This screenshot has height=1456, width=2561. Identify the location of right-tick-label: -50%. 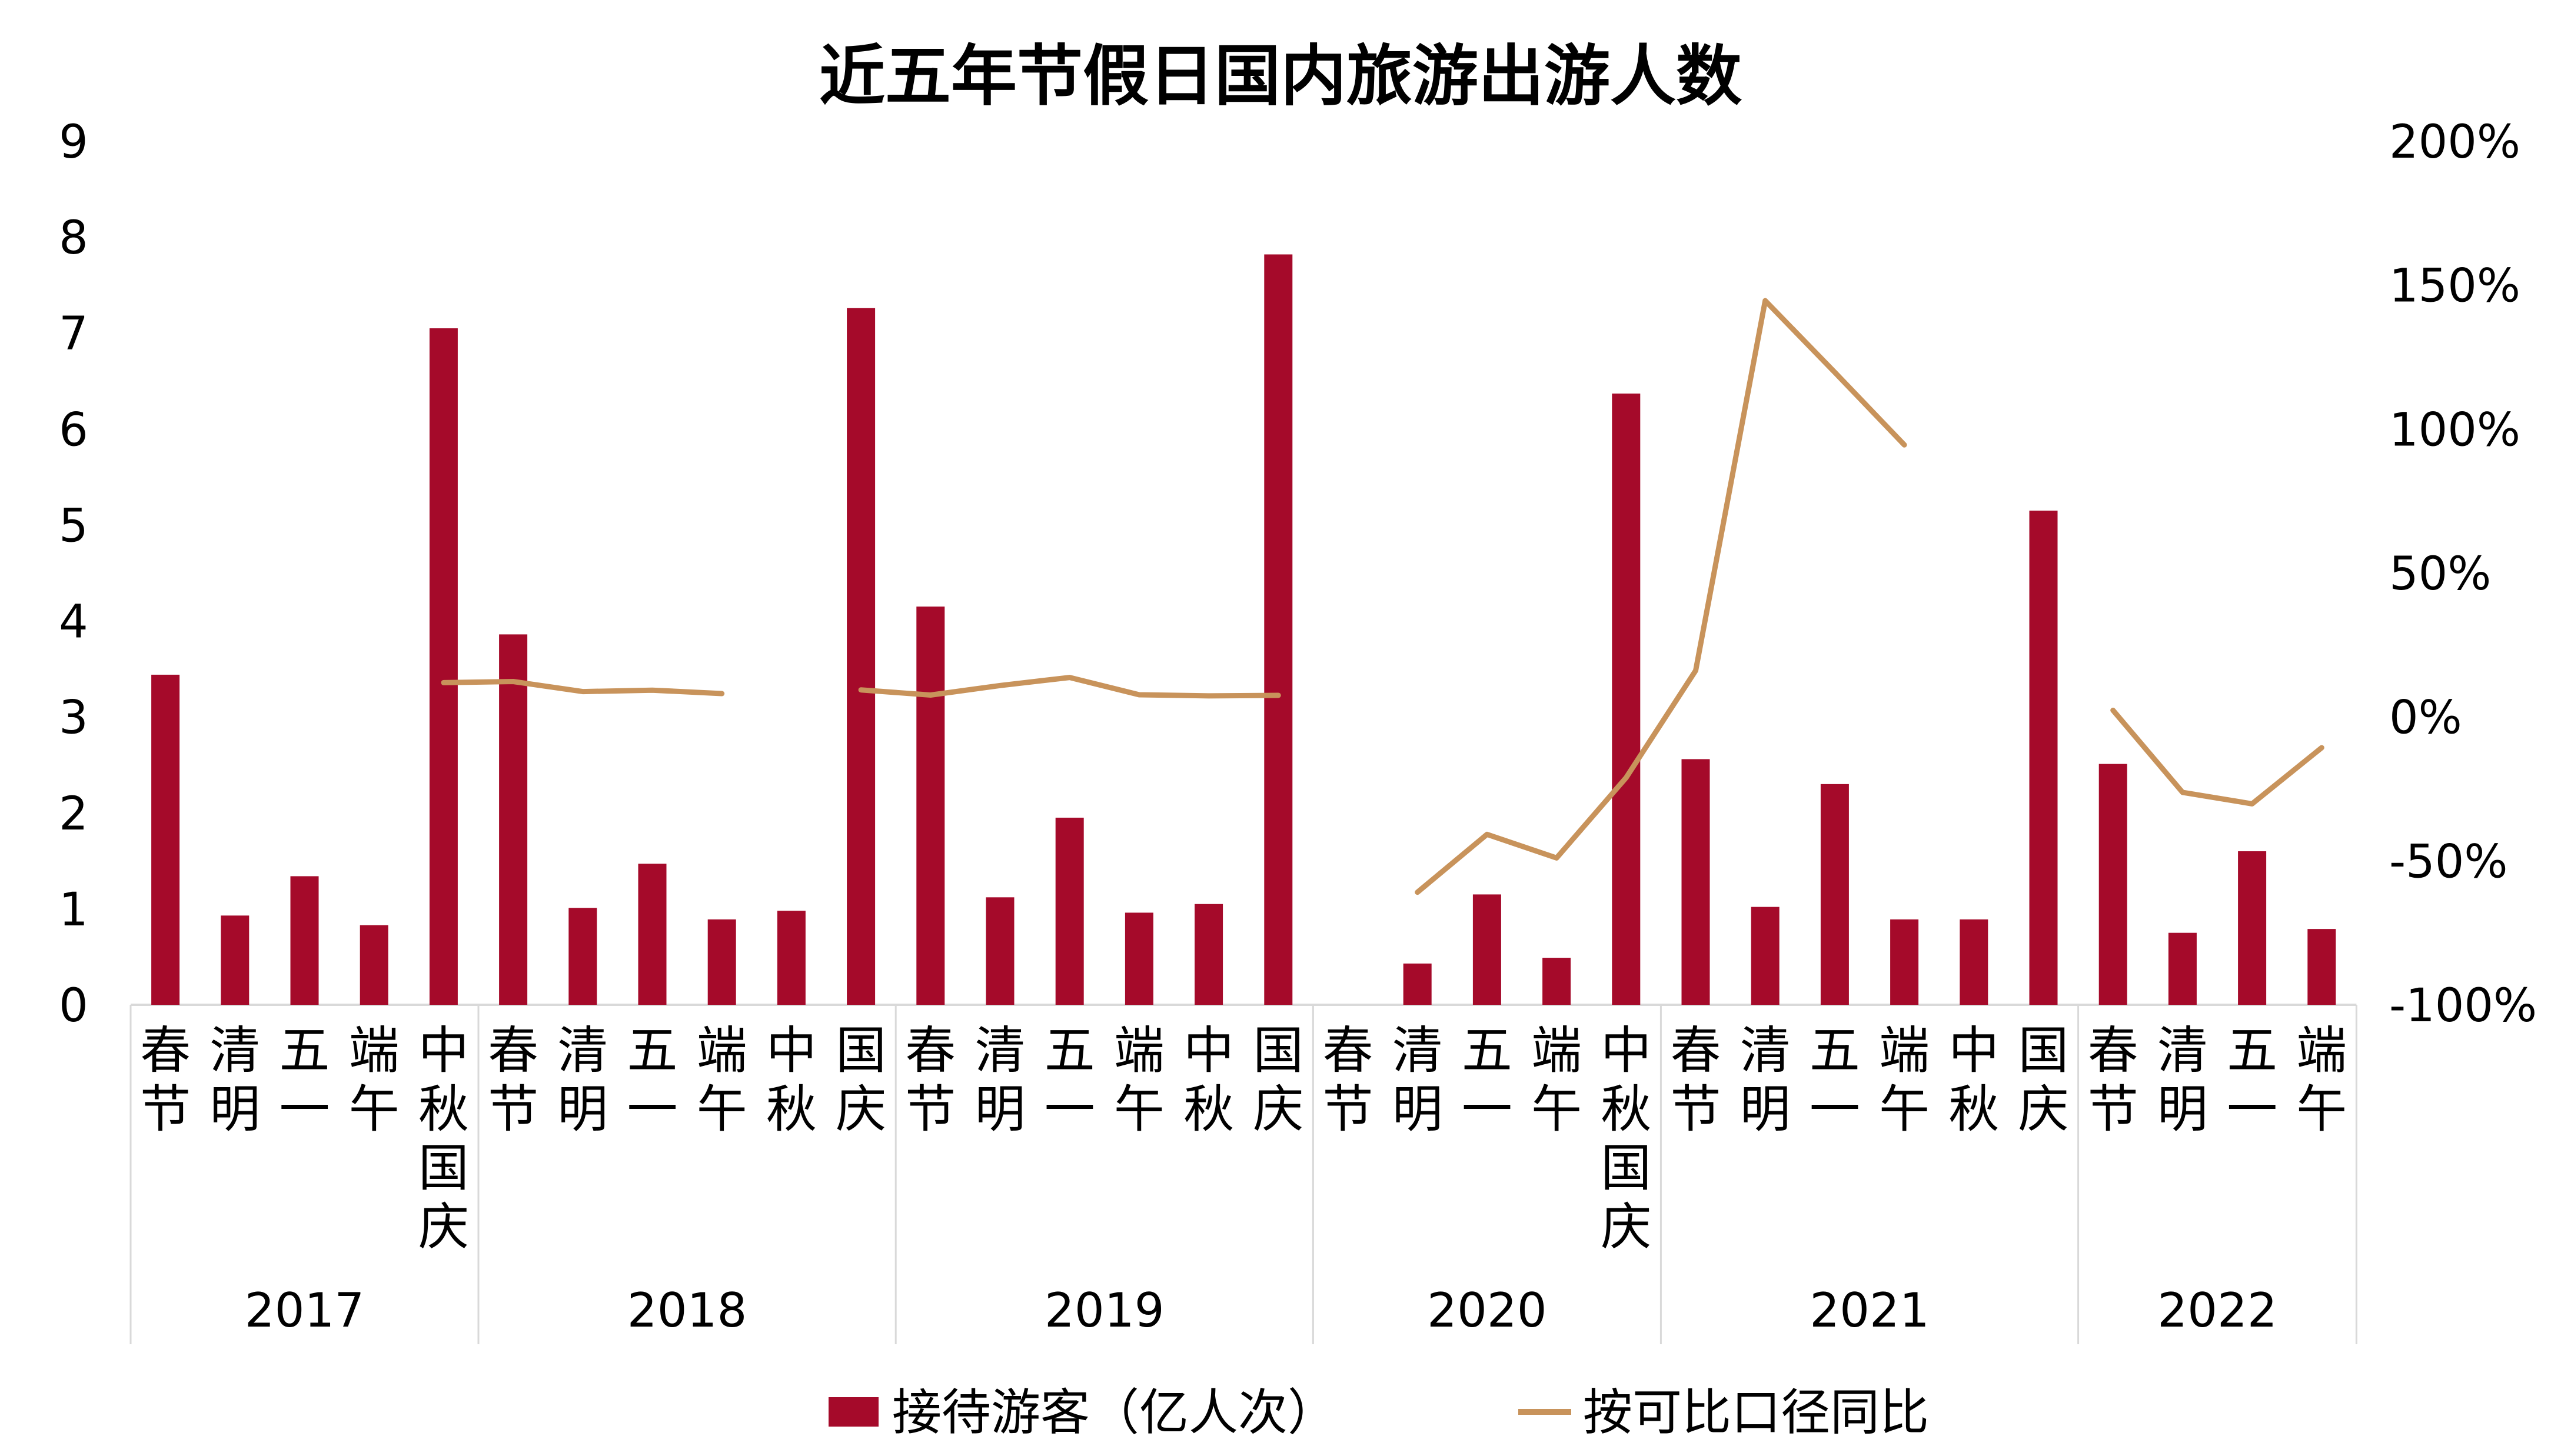
(2448, 861).